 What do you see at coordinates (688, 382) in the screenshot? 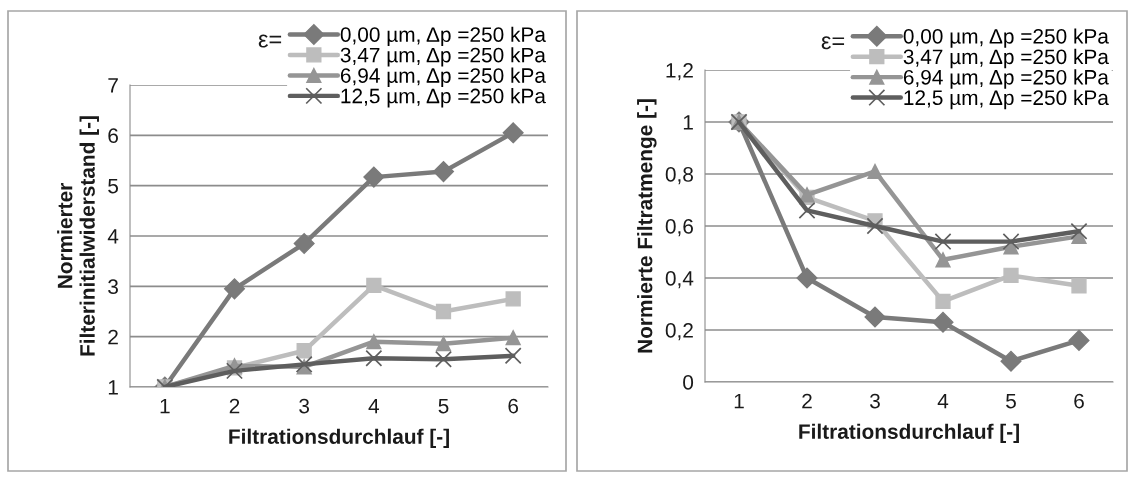
I see `y-tick-label: 0` at bounding box center [688, 382].